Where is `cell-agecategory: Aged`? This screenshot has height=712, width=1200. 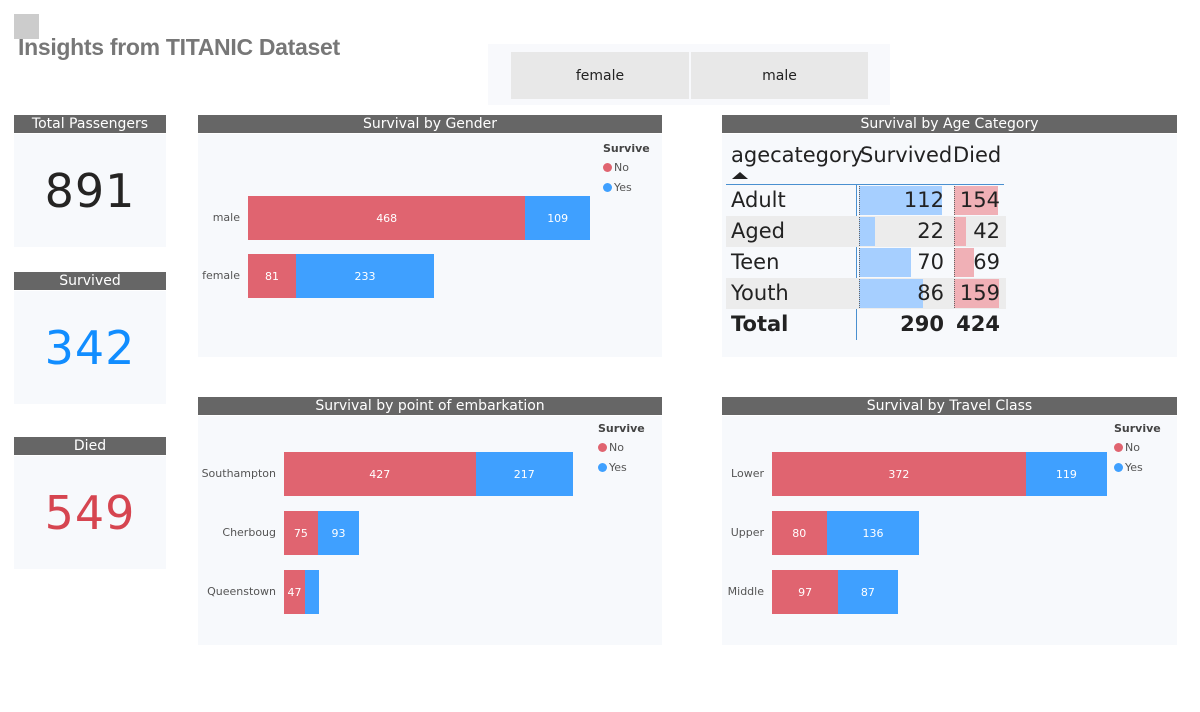
cell-agecategory: Aged is located at coordinates (758, 231).